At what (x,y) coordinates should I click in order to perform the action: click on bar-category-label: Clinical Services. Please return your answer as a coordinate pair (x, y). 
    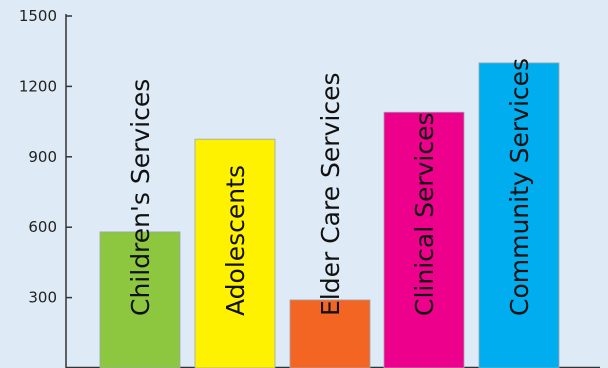
    Looking at the image, I should click on (424, 214).